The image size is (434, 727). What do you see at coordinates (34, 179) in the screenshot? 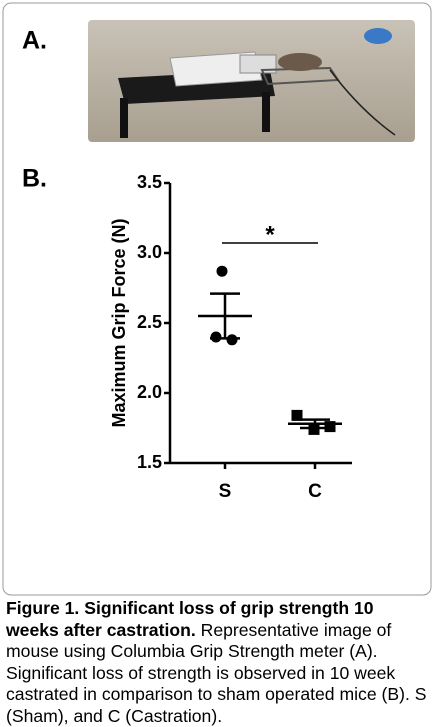
I see `panel-label: B.` at bounding box center [34, 179].